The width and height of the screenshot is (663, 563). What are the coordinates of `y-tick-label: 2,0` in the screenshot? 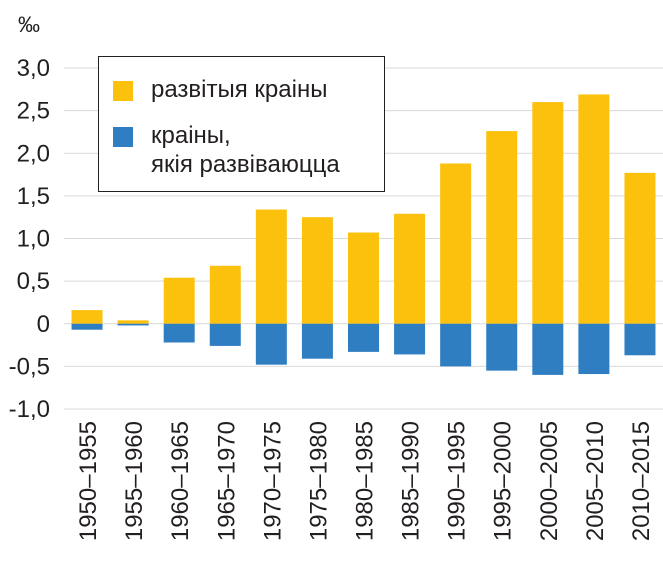 It's located at (33, 153).